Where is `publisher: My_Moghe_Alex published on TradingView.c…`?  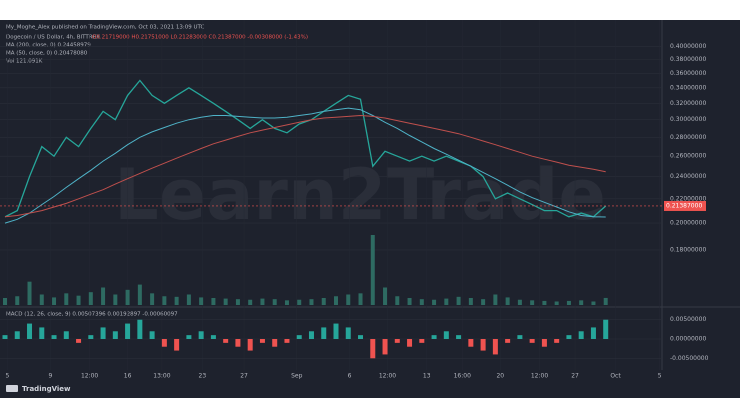
publisher: My_Moghe_Alex published on TradingView.c… is located at coordinates (105, 28).